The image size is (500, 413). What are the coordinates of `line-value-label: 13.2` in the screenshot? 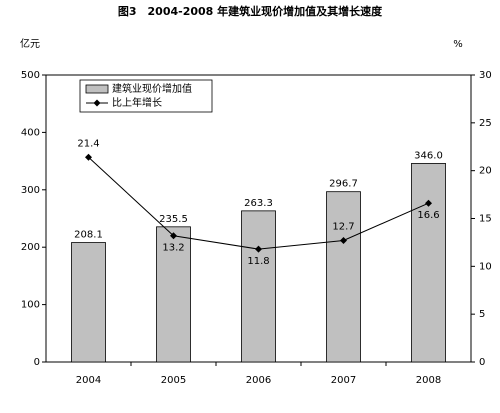 It's located at (173, 248).